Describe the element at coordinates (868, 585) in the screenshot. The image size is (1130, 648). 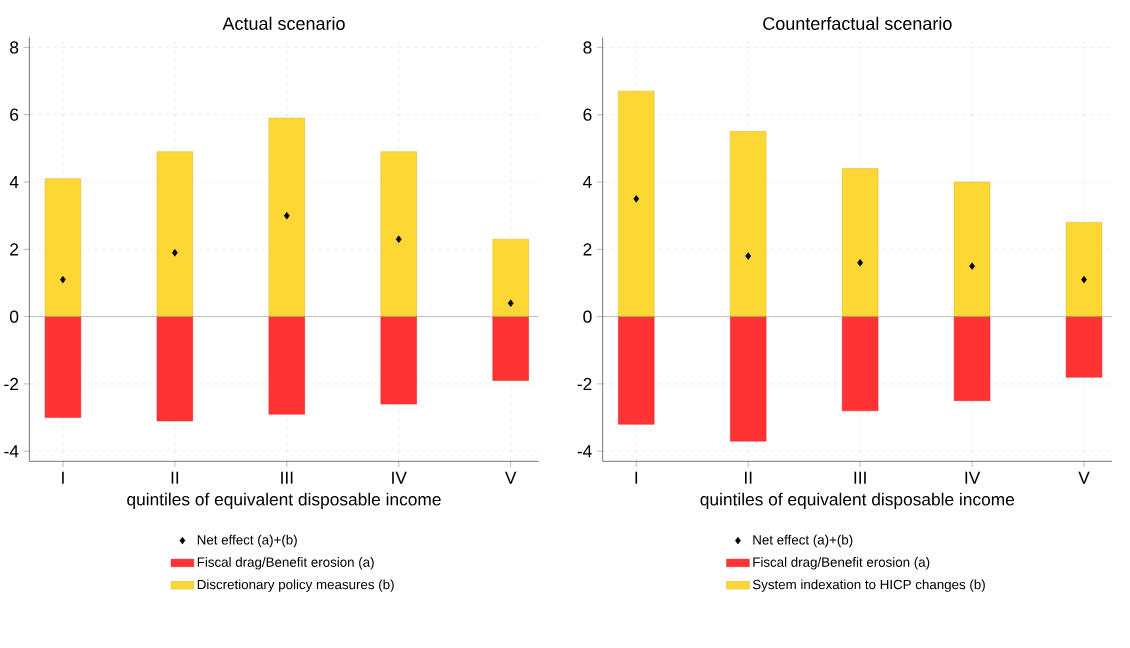
I see `legend-label: System indexation to HICP changes (b)` at that location.